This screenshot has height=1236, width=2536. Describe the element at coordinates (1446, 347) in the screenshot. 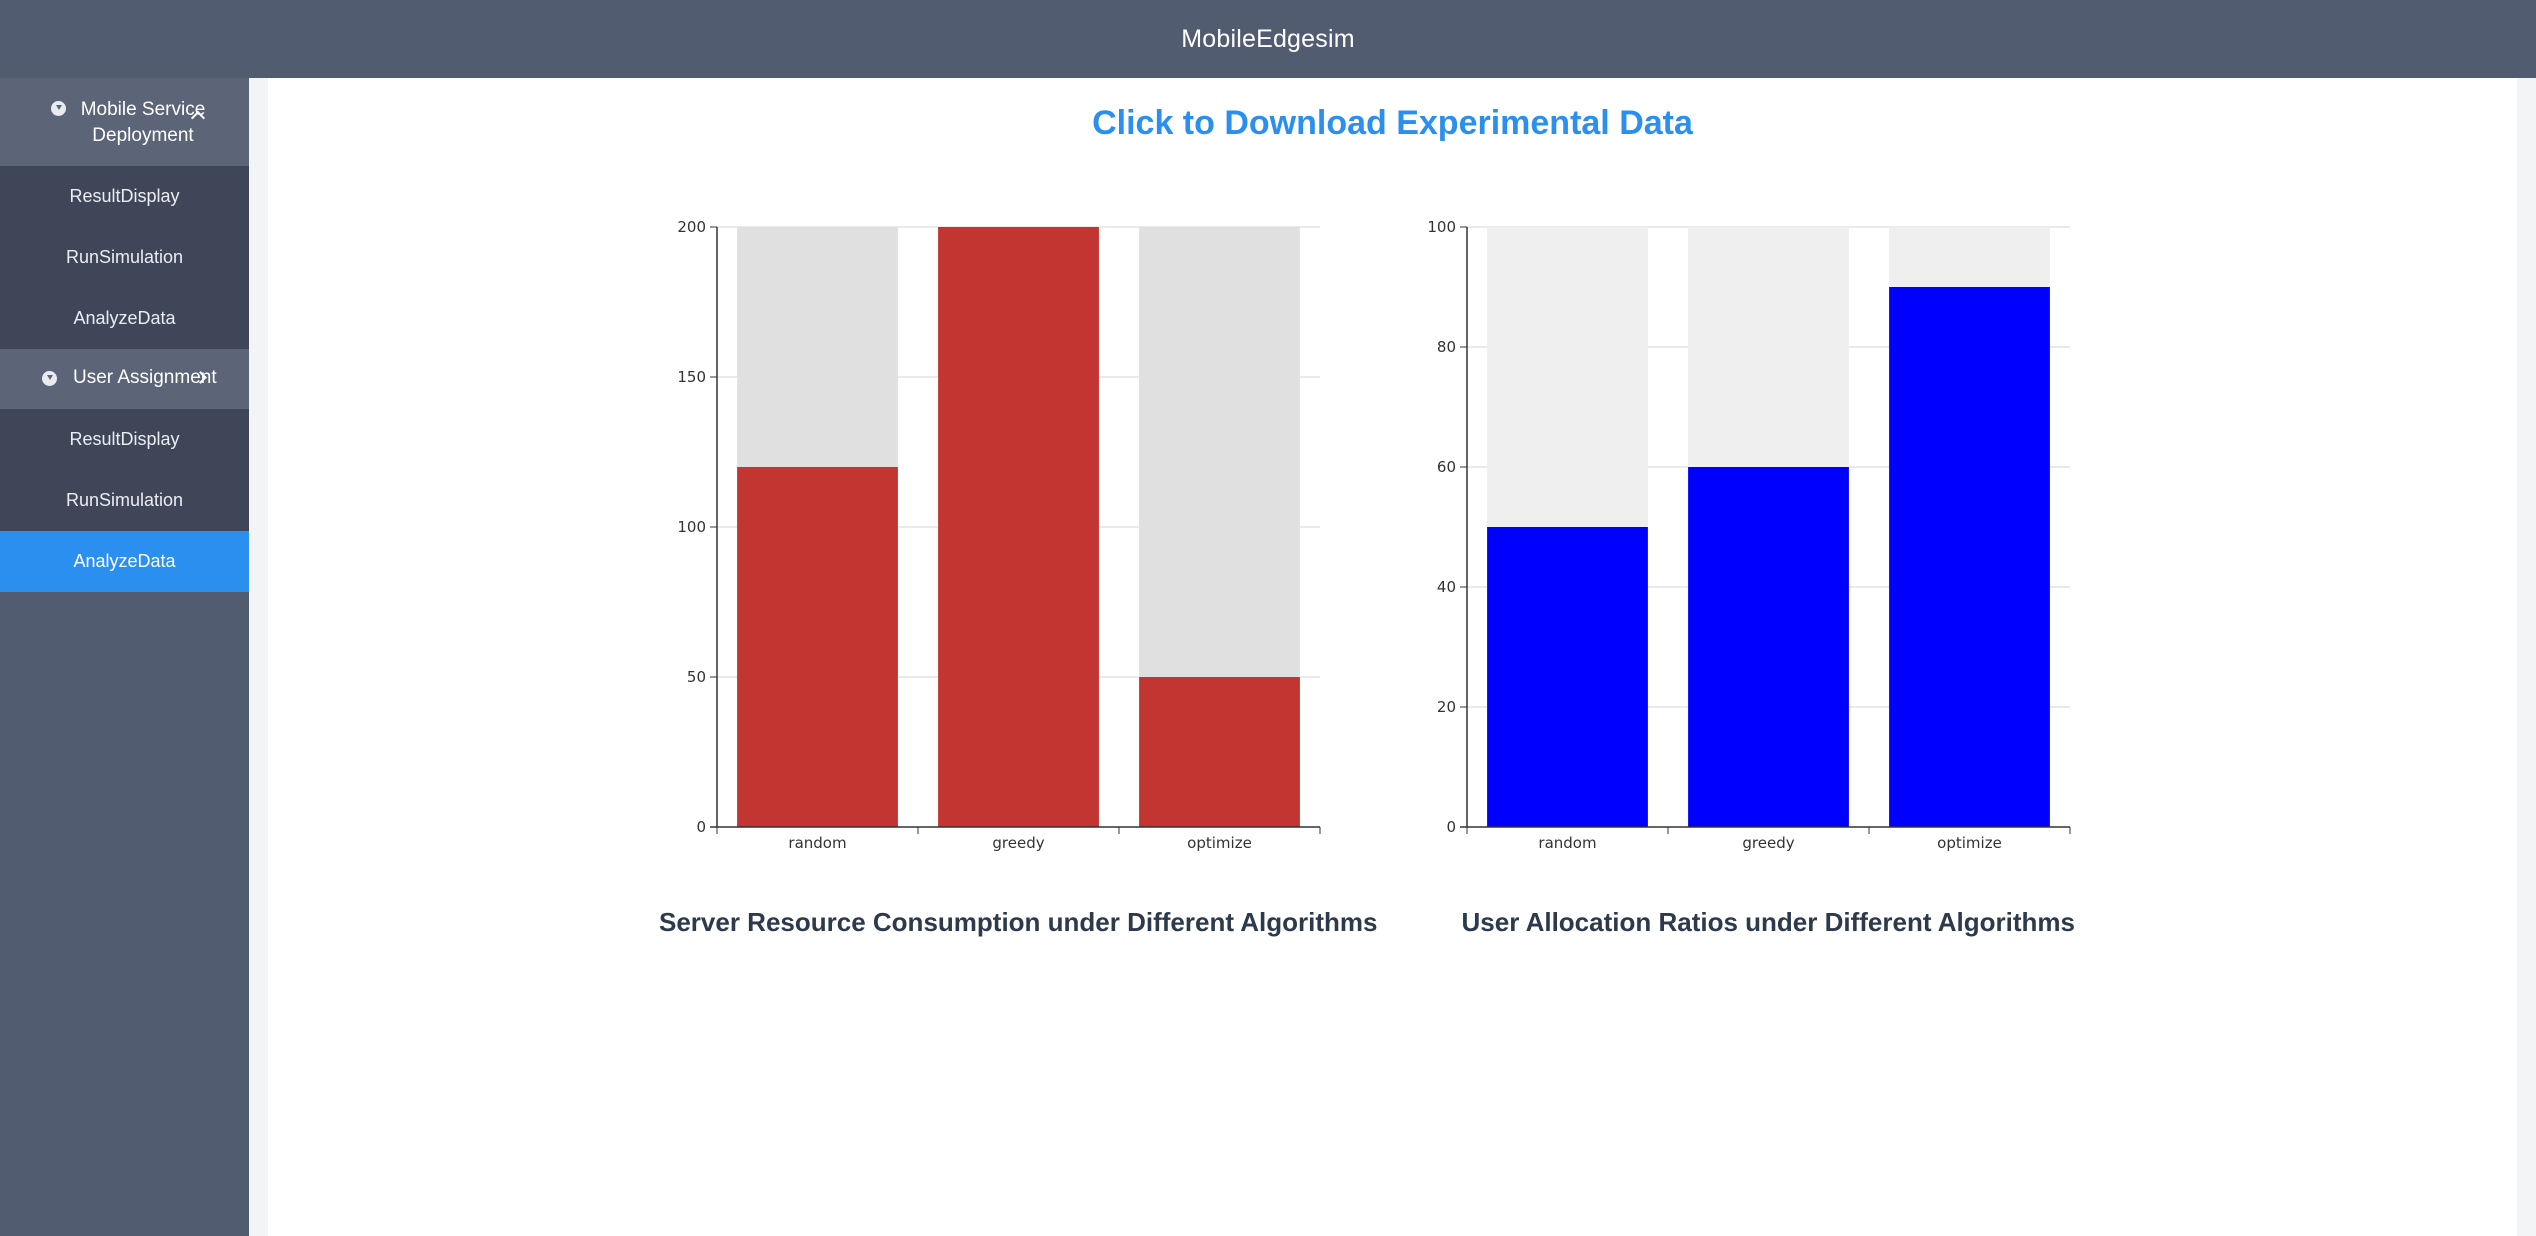

I see `y-tick-label: 80` at that location.